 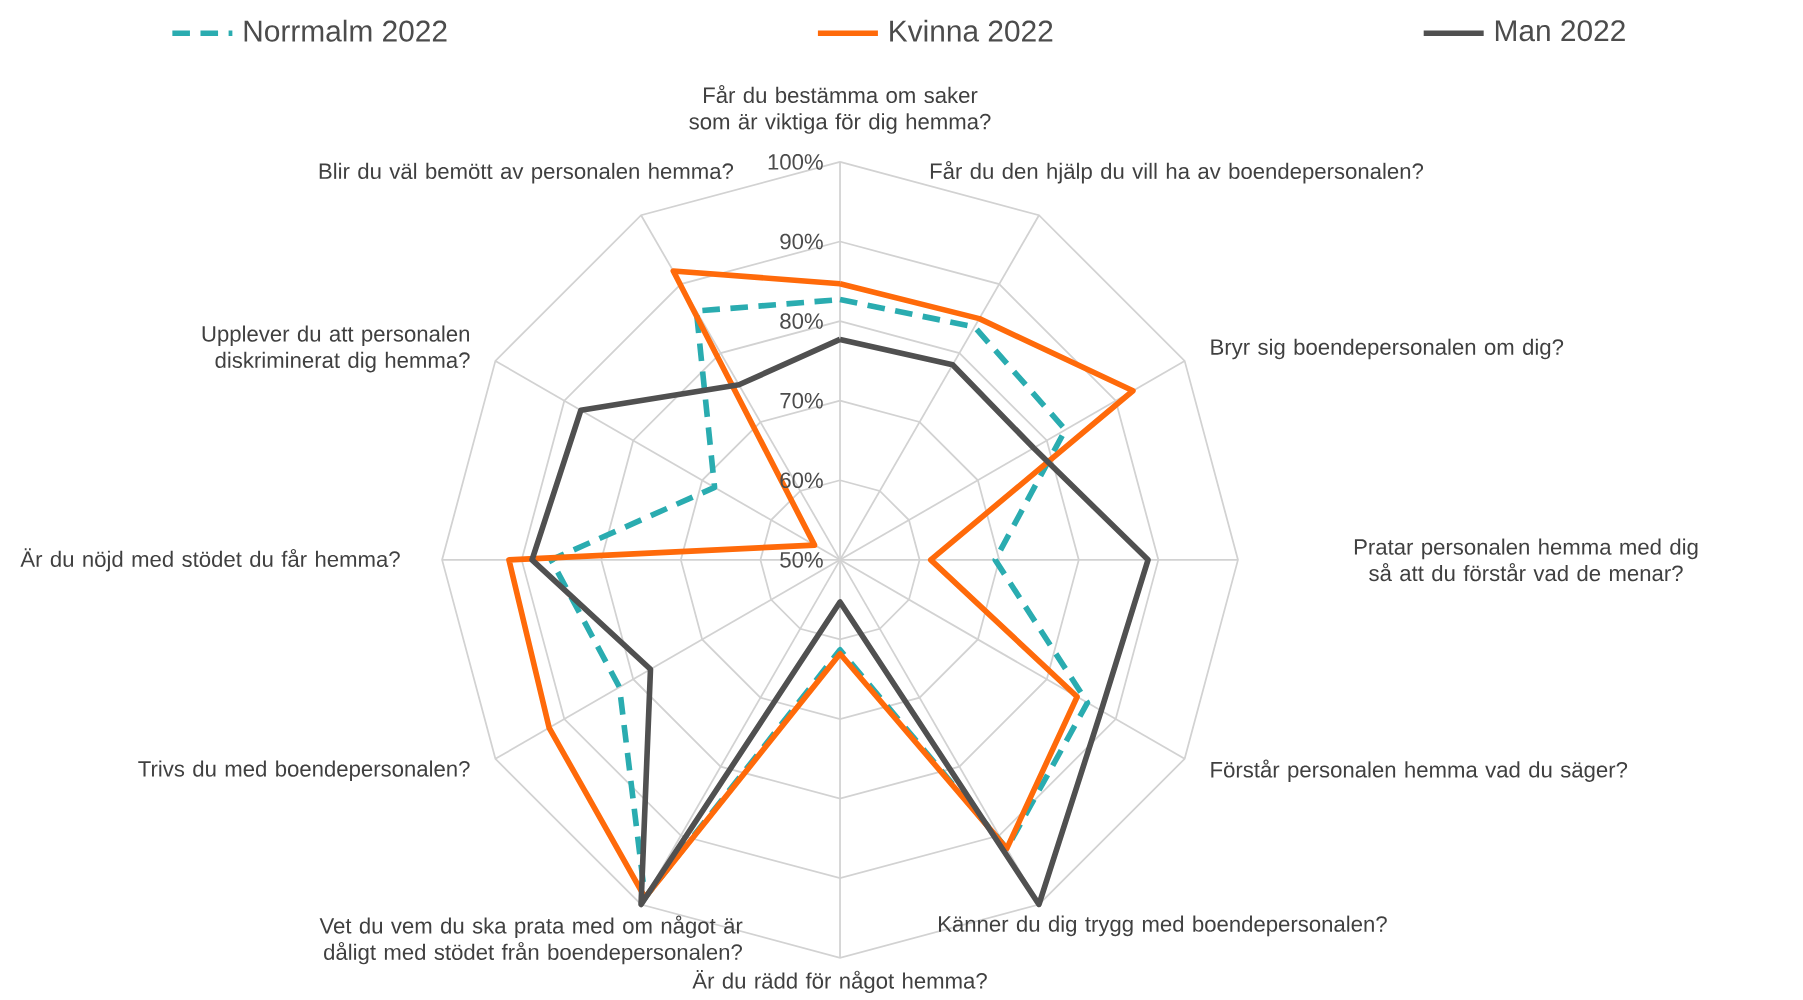 What do you see at coordinates (1177, 172) in the screenshot?
I see `spoke-label: Får du den hjälp du vill ha av boendepersonalen?` at bounding box center [1177, 172].